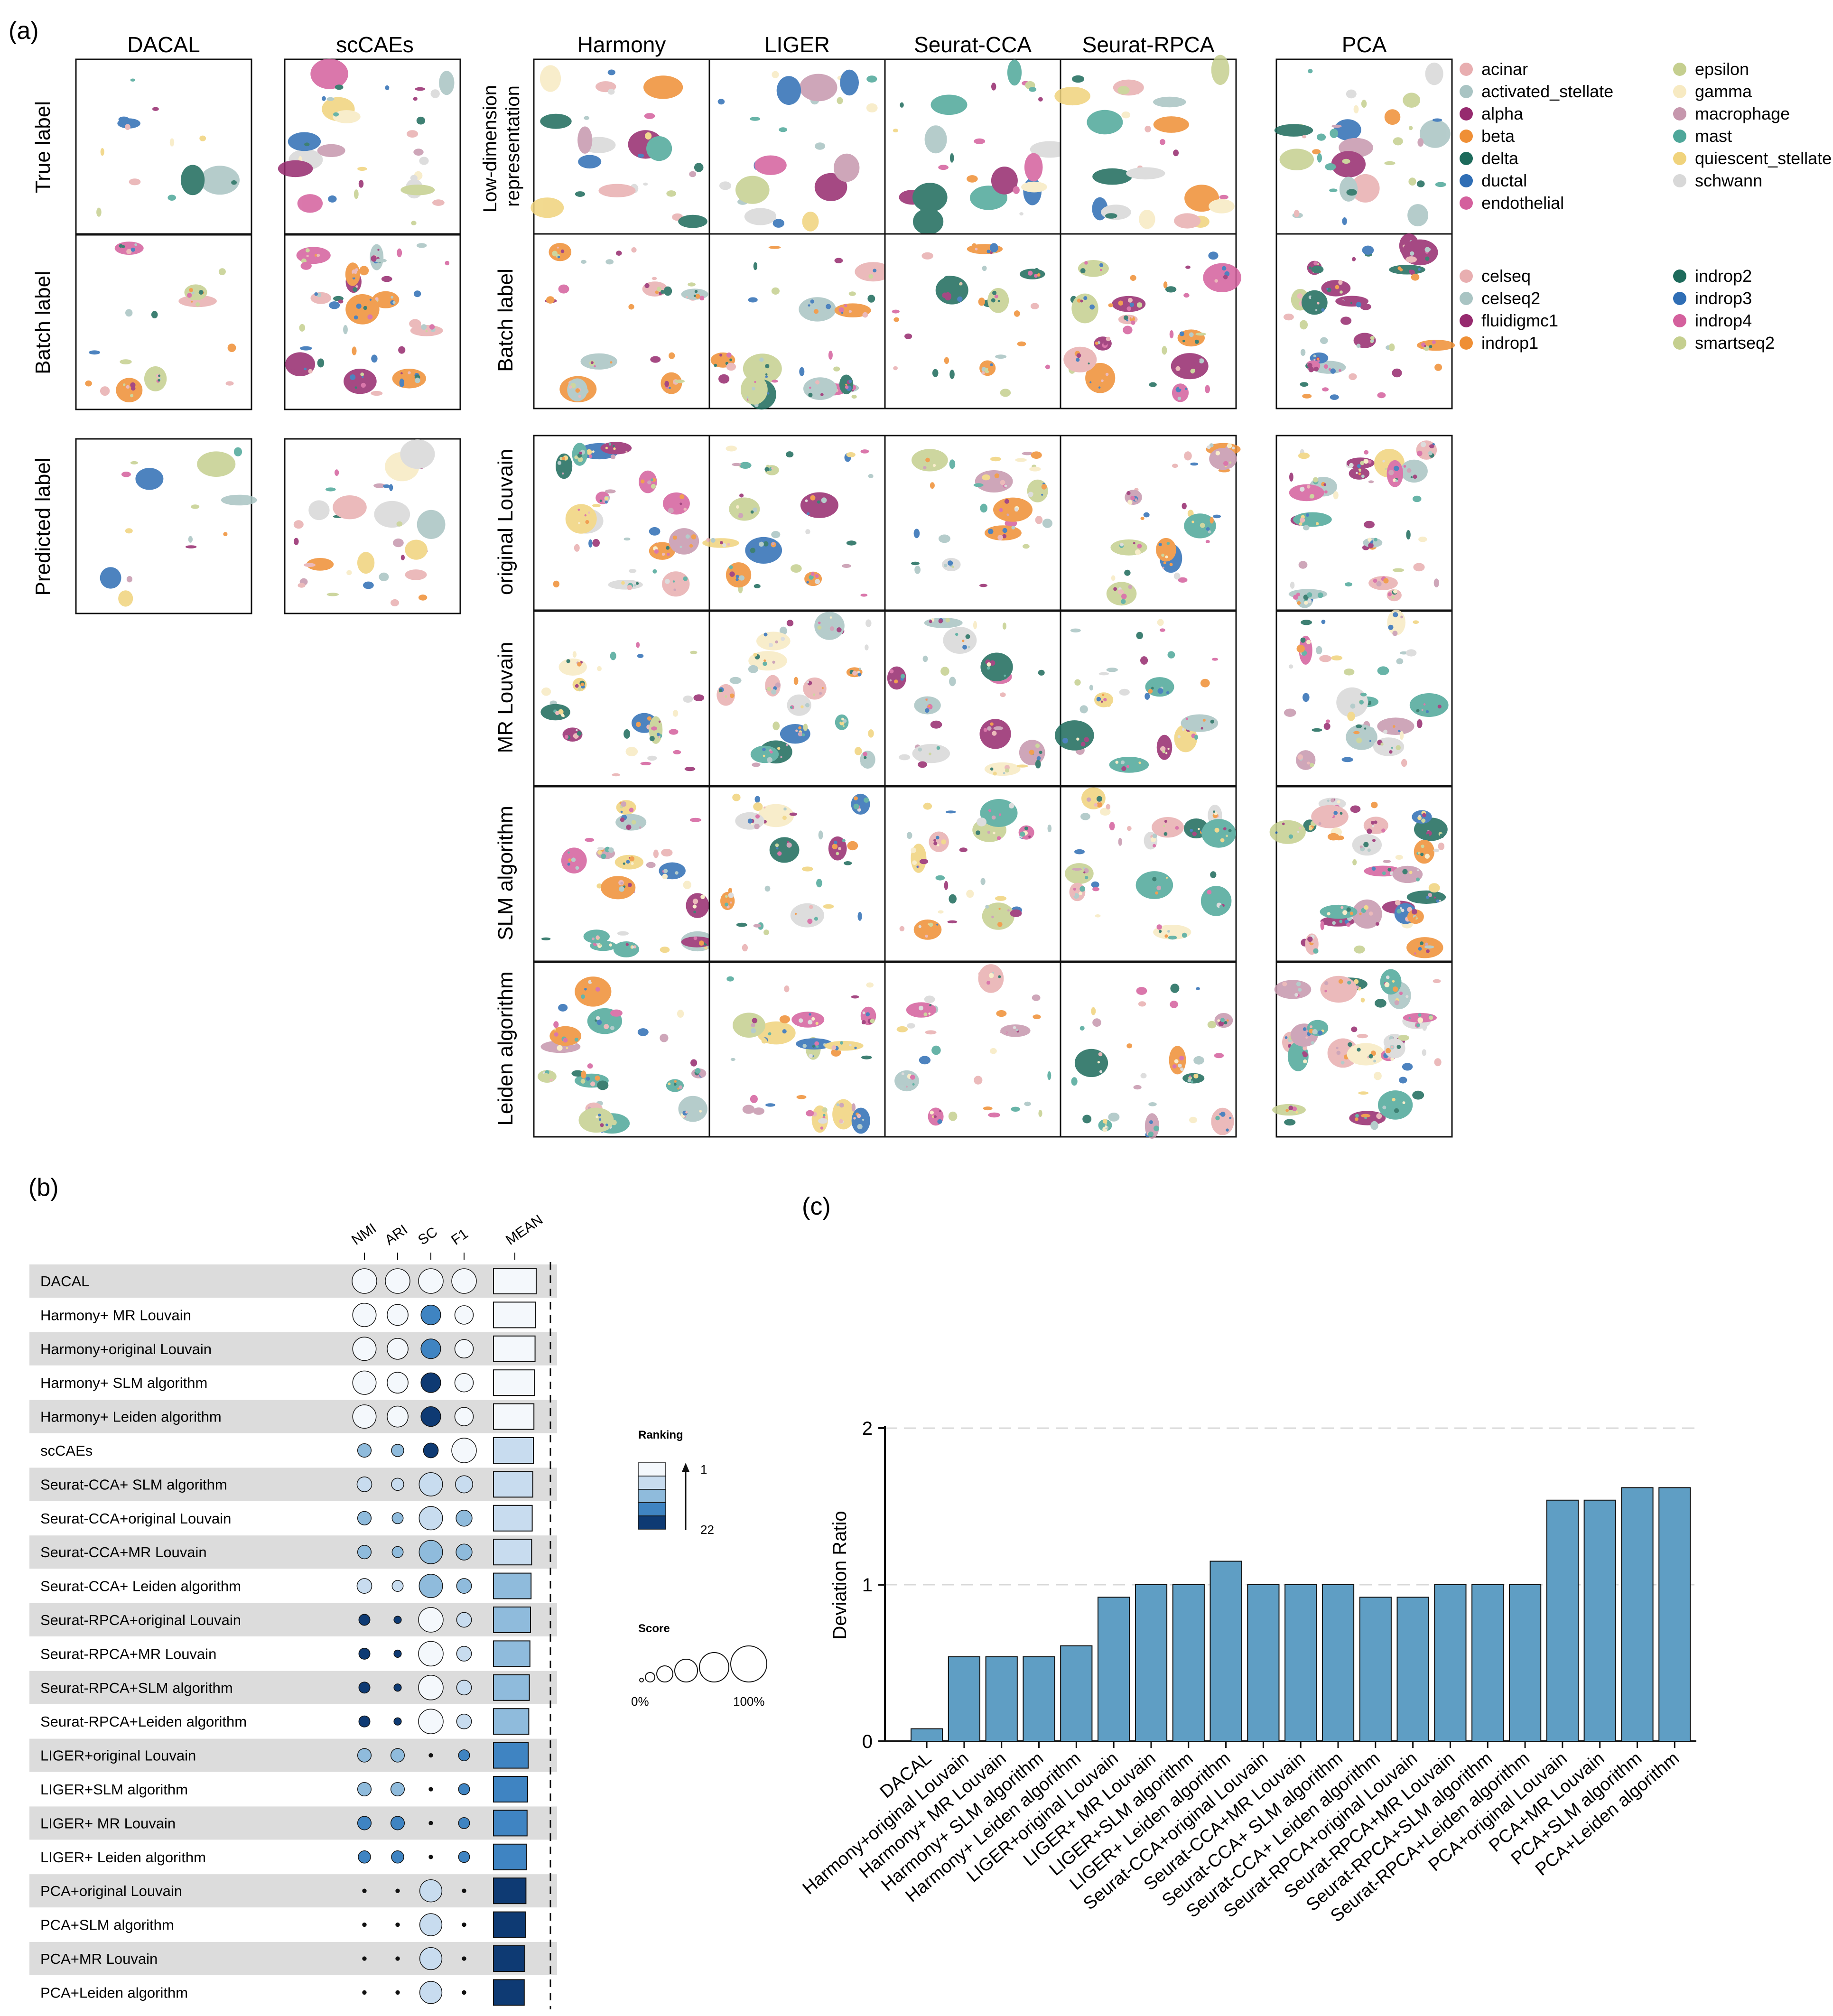  I want to click on table-row: PCA+MR Louvain, so click(293, 1958).